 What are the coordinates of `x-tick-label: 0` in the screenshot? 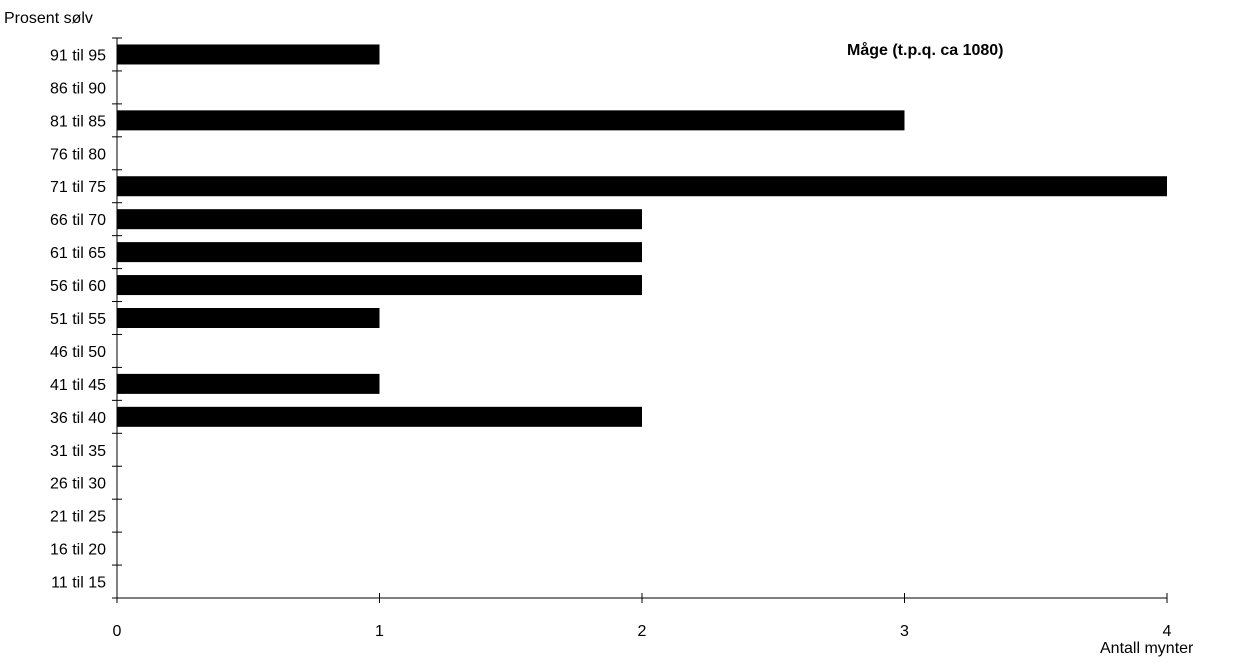 It's located at (117, 631).